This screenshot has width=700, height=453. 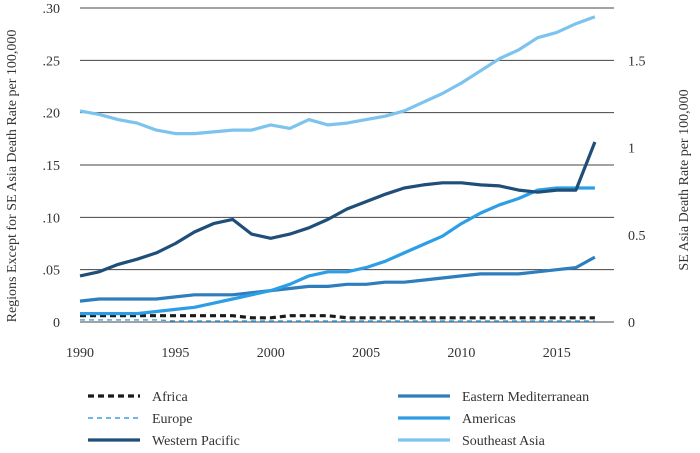 I want to click on x-tick-label: 1995, so click(x=175, y=353).